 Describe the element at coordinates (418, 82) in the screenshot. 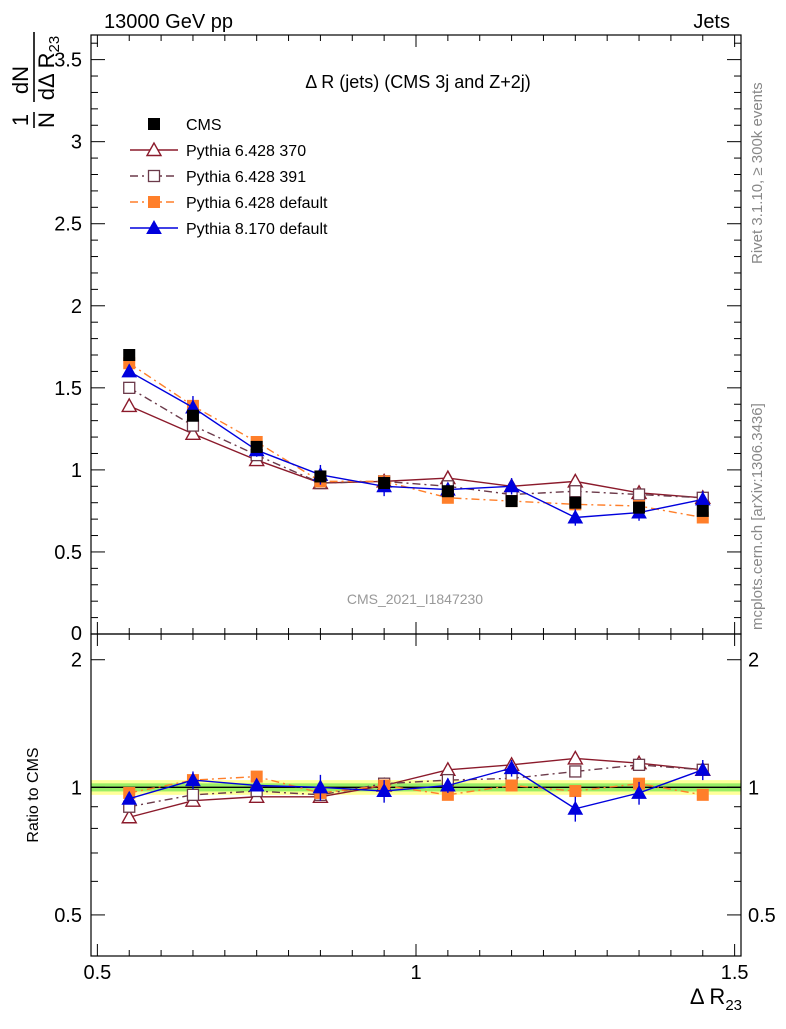

I see `chart-title: Δ R (jets) (CMS 3j and Z+2j)` at that location.